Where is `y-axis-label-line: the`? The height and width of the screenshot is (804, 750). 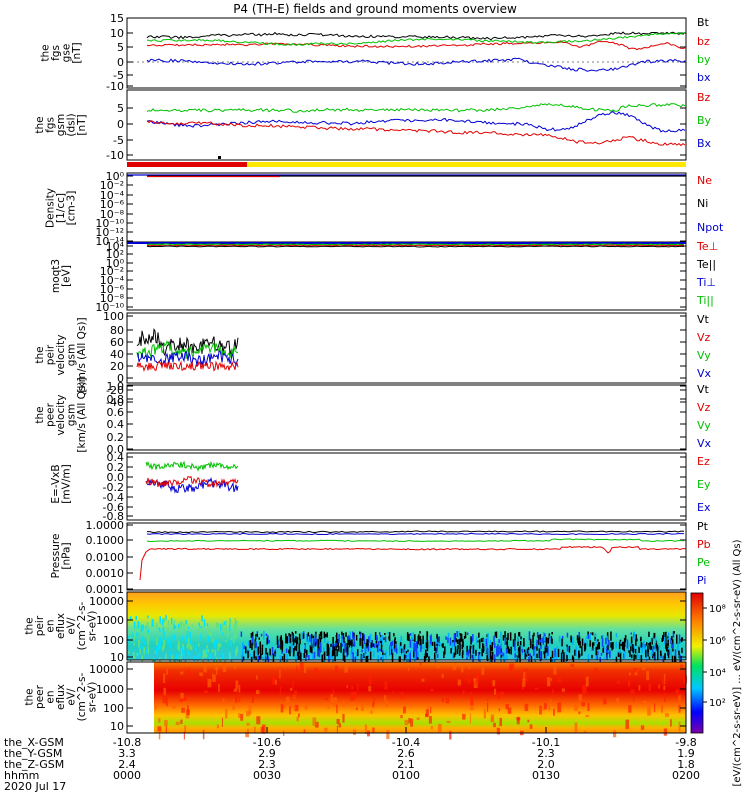 y-axis-label-line: the is located at coordinates (40, 354).